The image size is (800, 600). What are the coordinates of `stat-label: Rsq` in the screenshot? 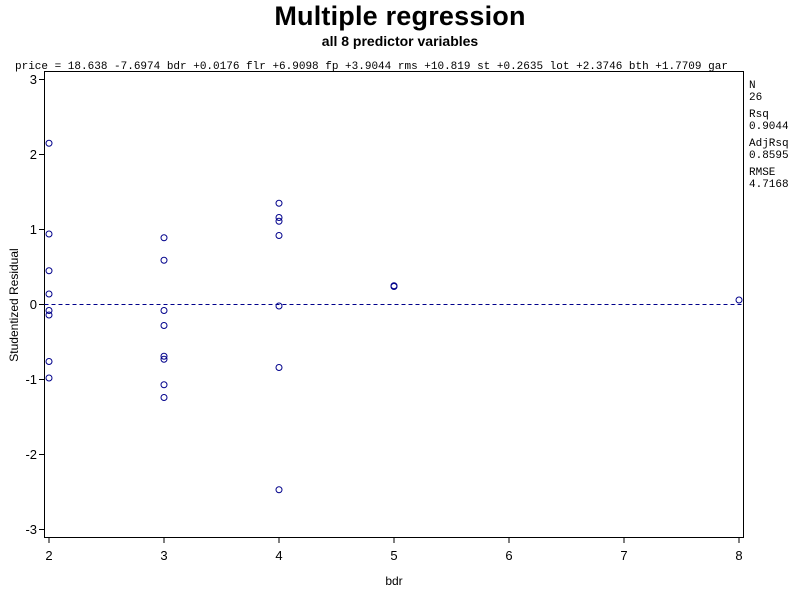 It's located at (759, 115).